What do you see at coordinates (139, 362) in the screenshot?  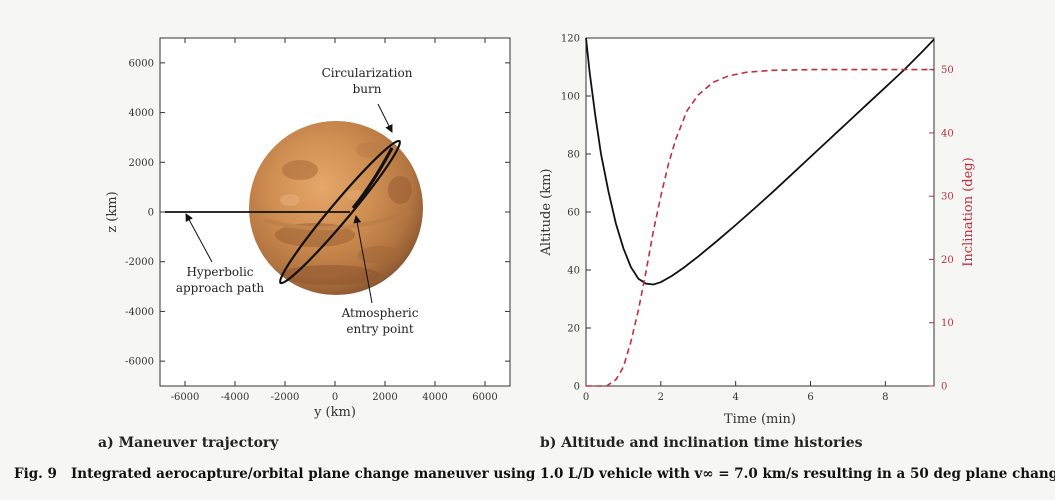 I see `y-tick-label-a-6: -6000` at bounding box center [139, 362].